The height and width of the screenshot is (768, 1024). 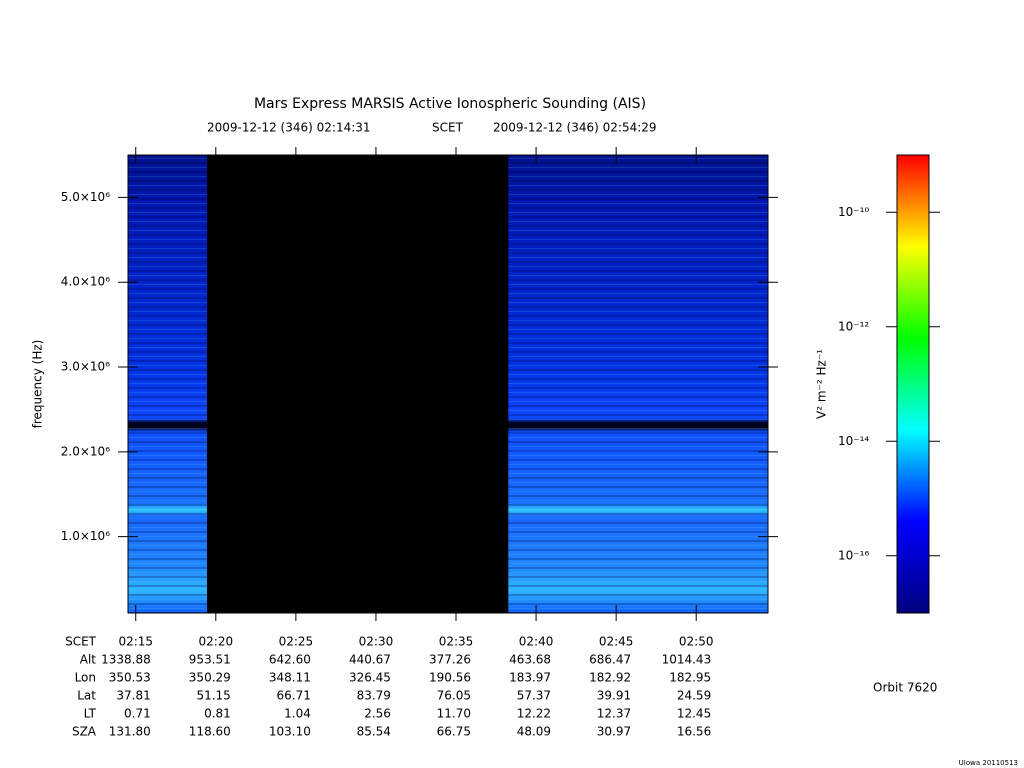 What do you see at coordinates (376, 642) in the screenshot?
I see `x-tick-label: 02:30` at bounding box center [376, 642].